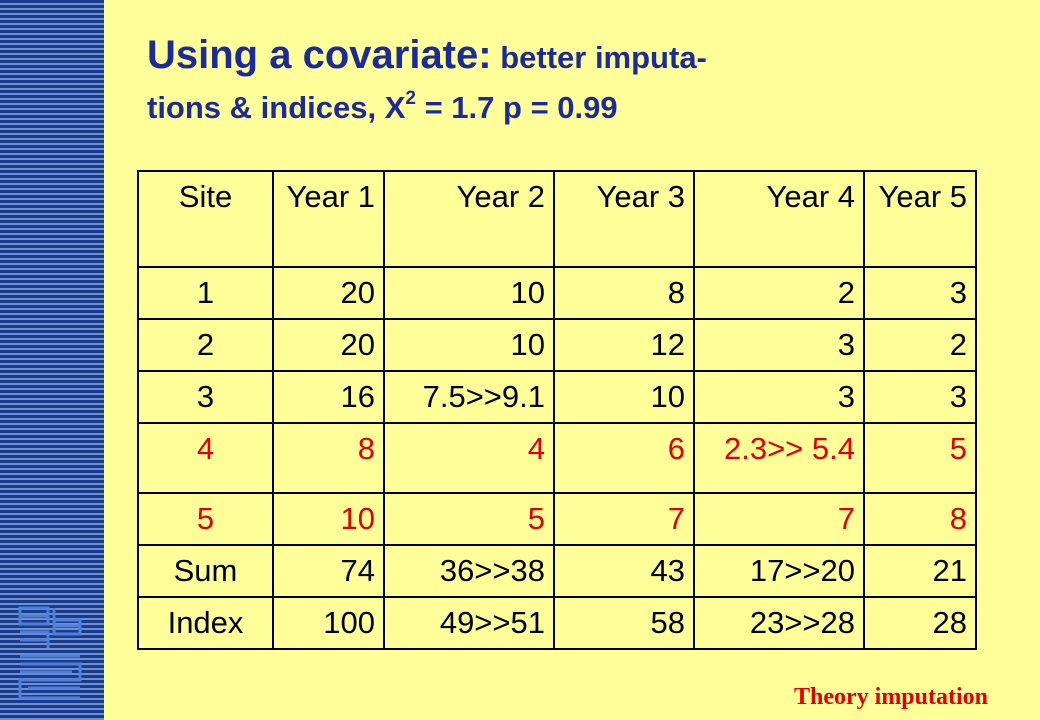 The width and height of the screenshot is (1040, 720). What do you see at coordinates (603, 57) in the screenshot?
I see `title-rest: better imputa-` at bounding box center [603, 57].